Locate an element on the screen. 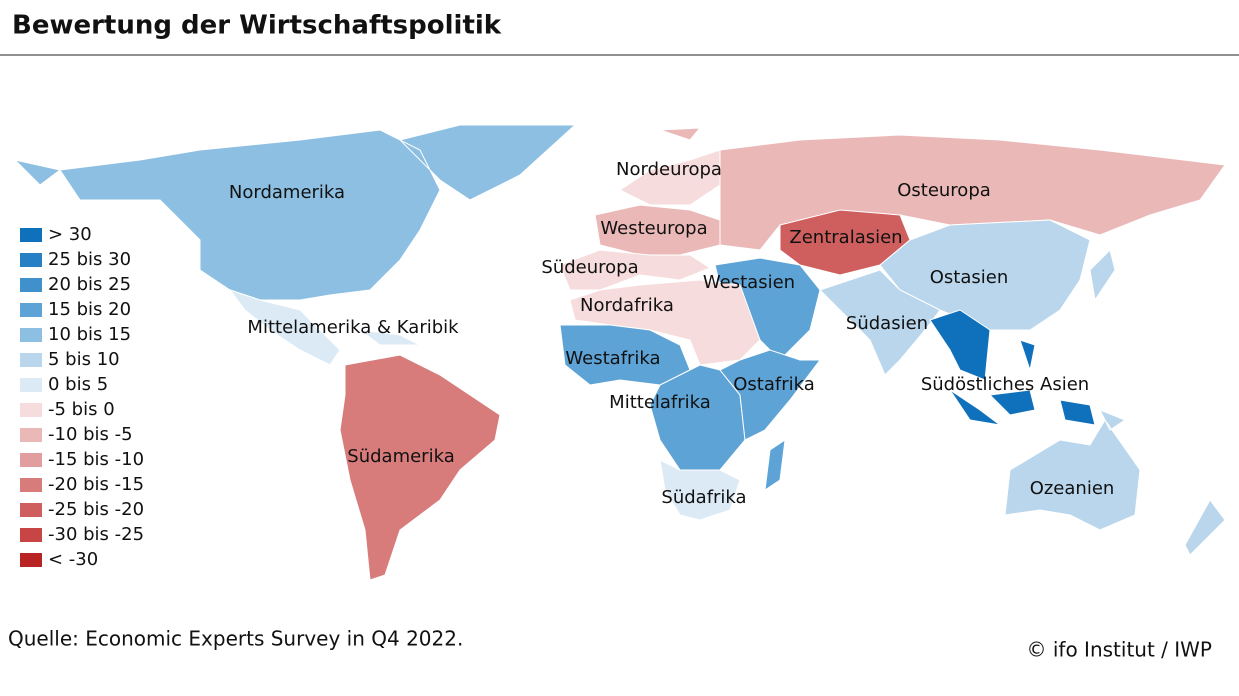 This screenshot has height=696, width=1239. region-label: Nordeuropa is located at coordinates (669, 169).